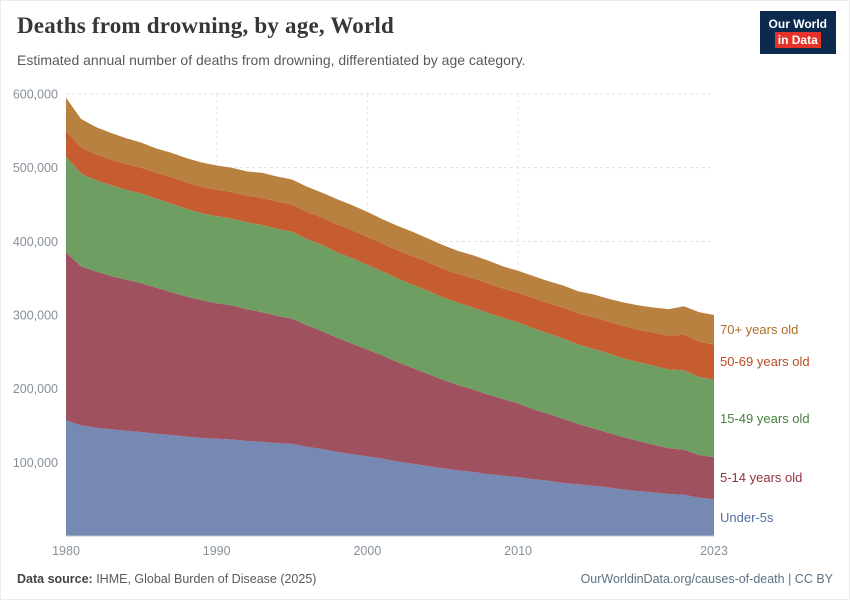 The width and height of the screenshot is (850, 600). Describe the element at coordinates (55, 579) in the screenshot. I see `data-source-label: Data source:` at that location.